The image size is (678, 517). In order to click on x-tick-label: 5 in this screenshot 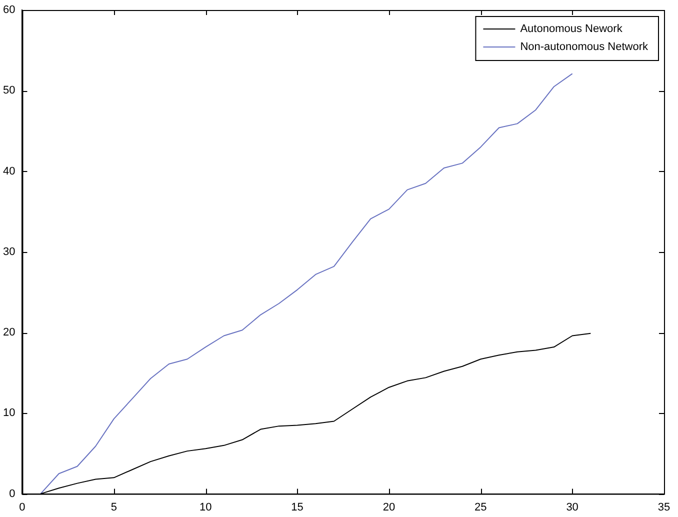, I will do `click(113, 507)`.